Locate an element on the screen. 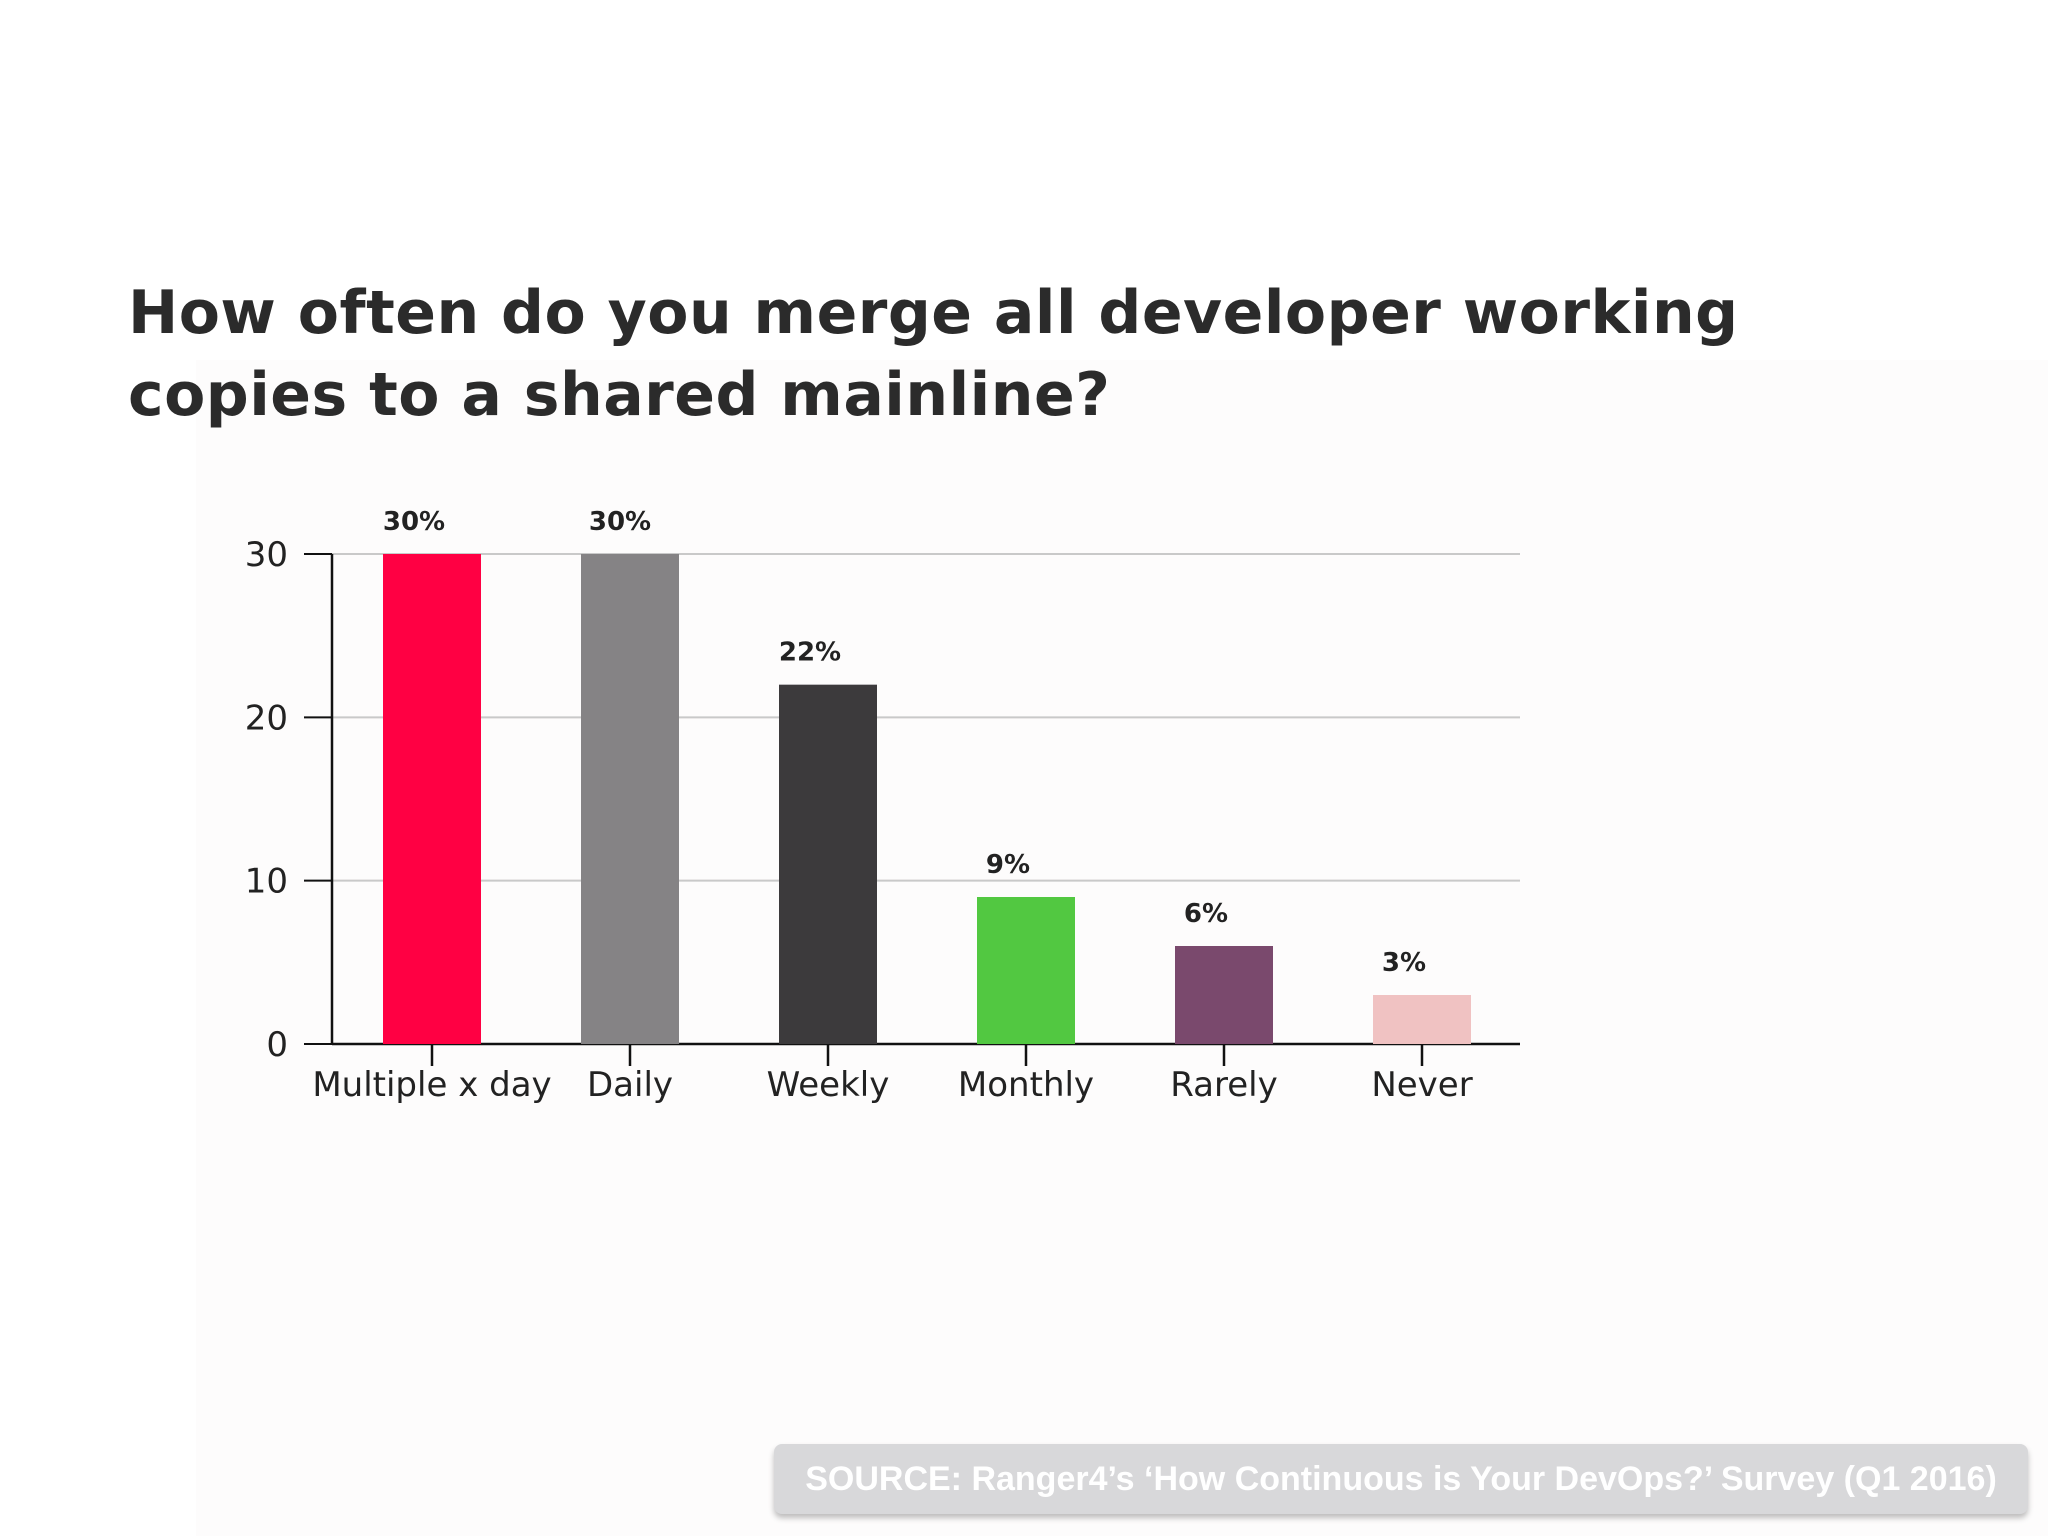  y-tick-label: 30 is located at coordinates (266, 555).